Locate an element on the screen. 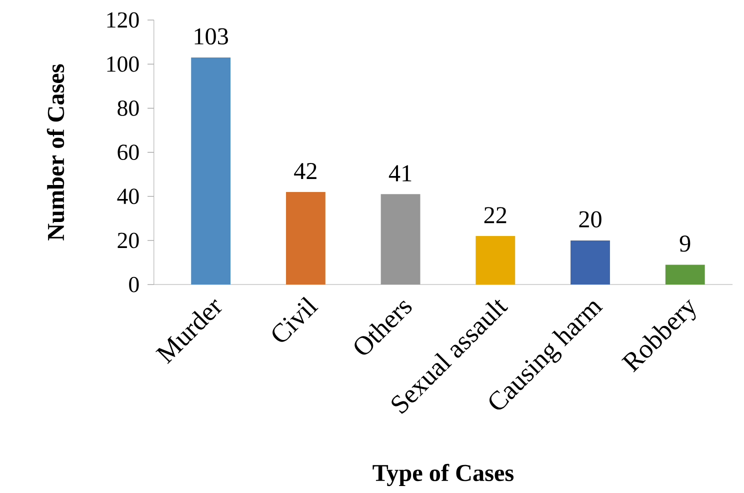  data-label: 103 is located at coordinates (211, 36).